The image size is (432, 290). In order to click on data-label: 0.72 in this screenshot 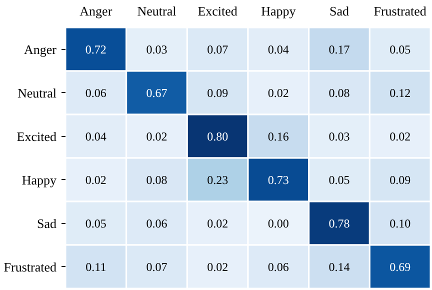, I will do `click(95, 49)`.